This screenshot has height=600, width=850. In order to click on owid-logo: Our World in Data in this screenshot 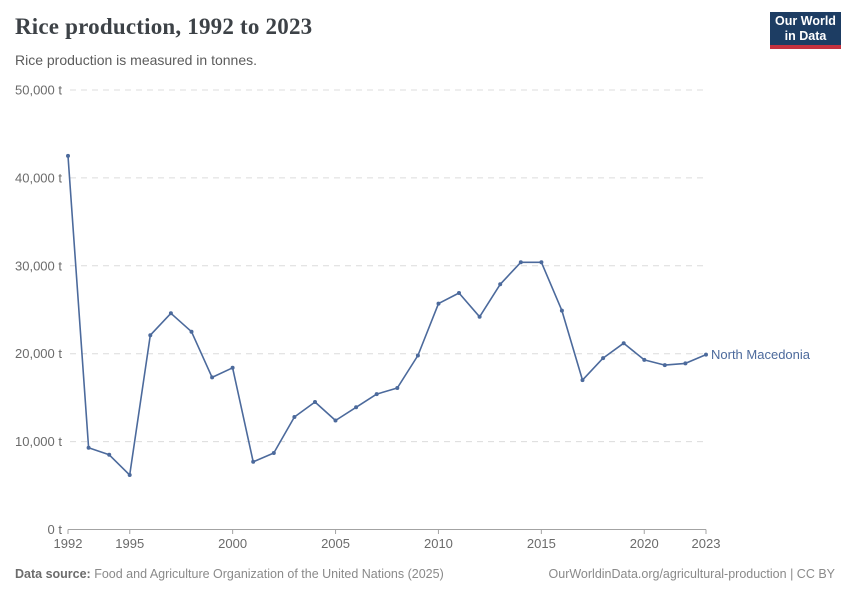, I will do `click(805, 30)`.